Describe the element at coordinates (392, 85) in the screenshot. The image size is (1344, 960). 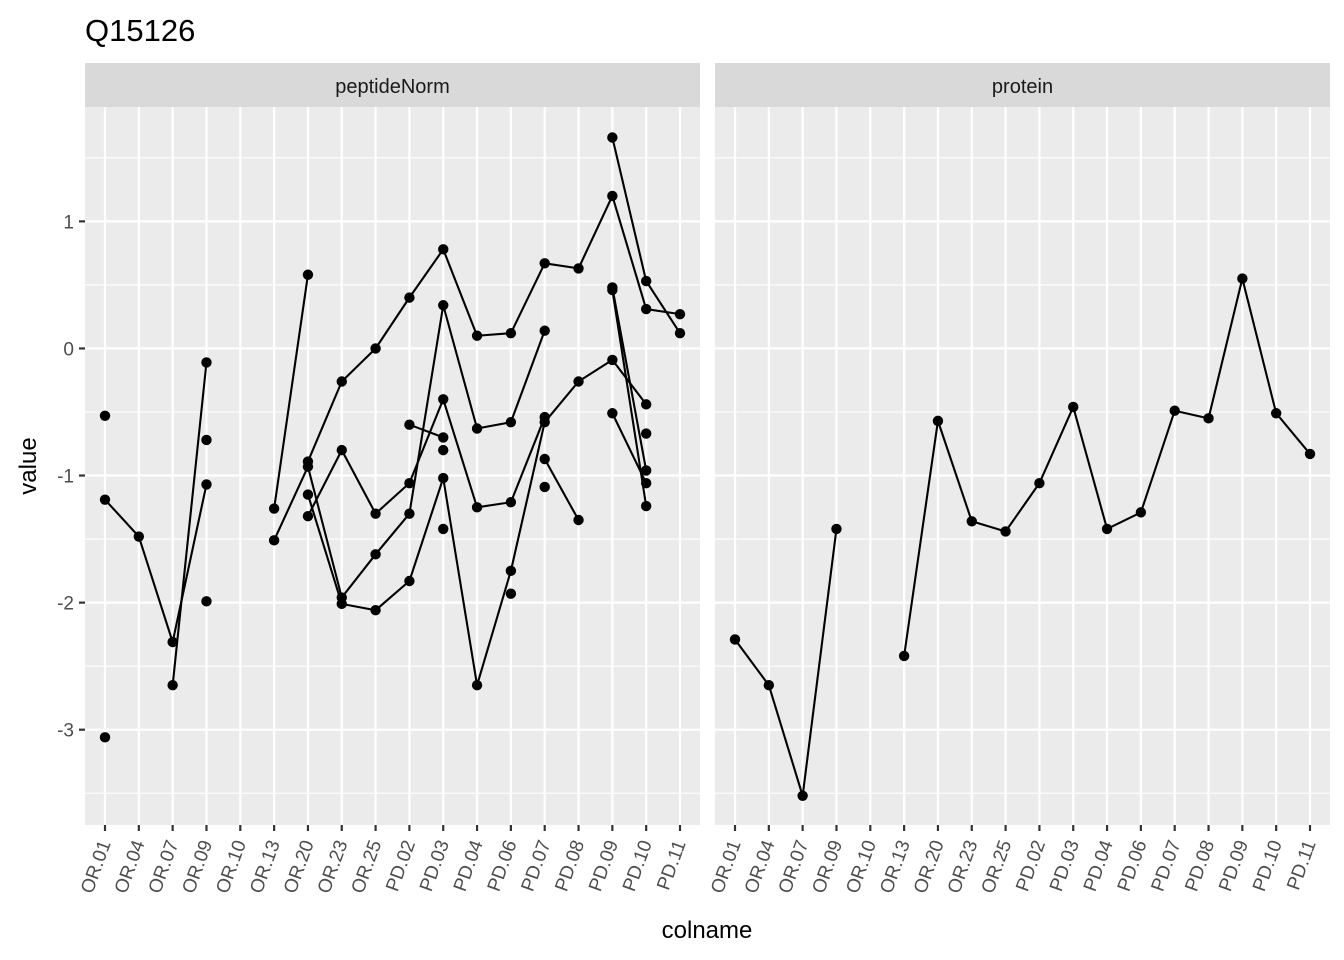
I see `facet-strip` at that location.